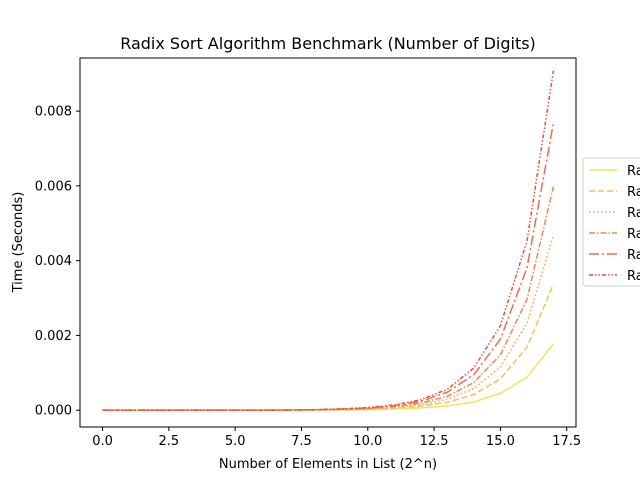 Image resolution: width=640 pixels, height=480 pixels. Describe the element at coordinates (53, 112) in the screenshot. I see `y-tick-label: 0.008` at that location.